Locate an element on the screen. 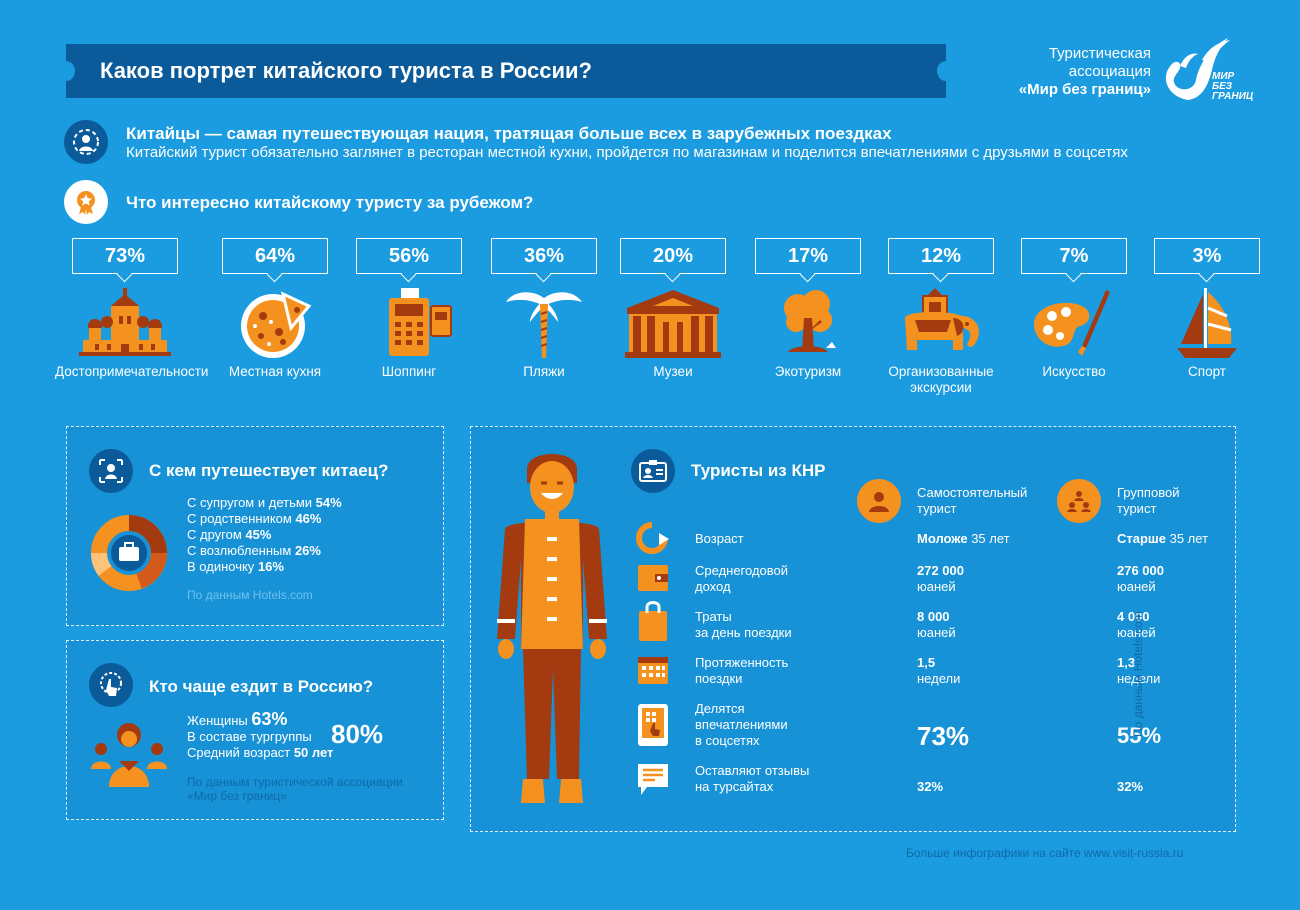 The height and width of the screenshot is (910, 1300). logo-line-1: Туристическая is located at coordinates (1099, 53).